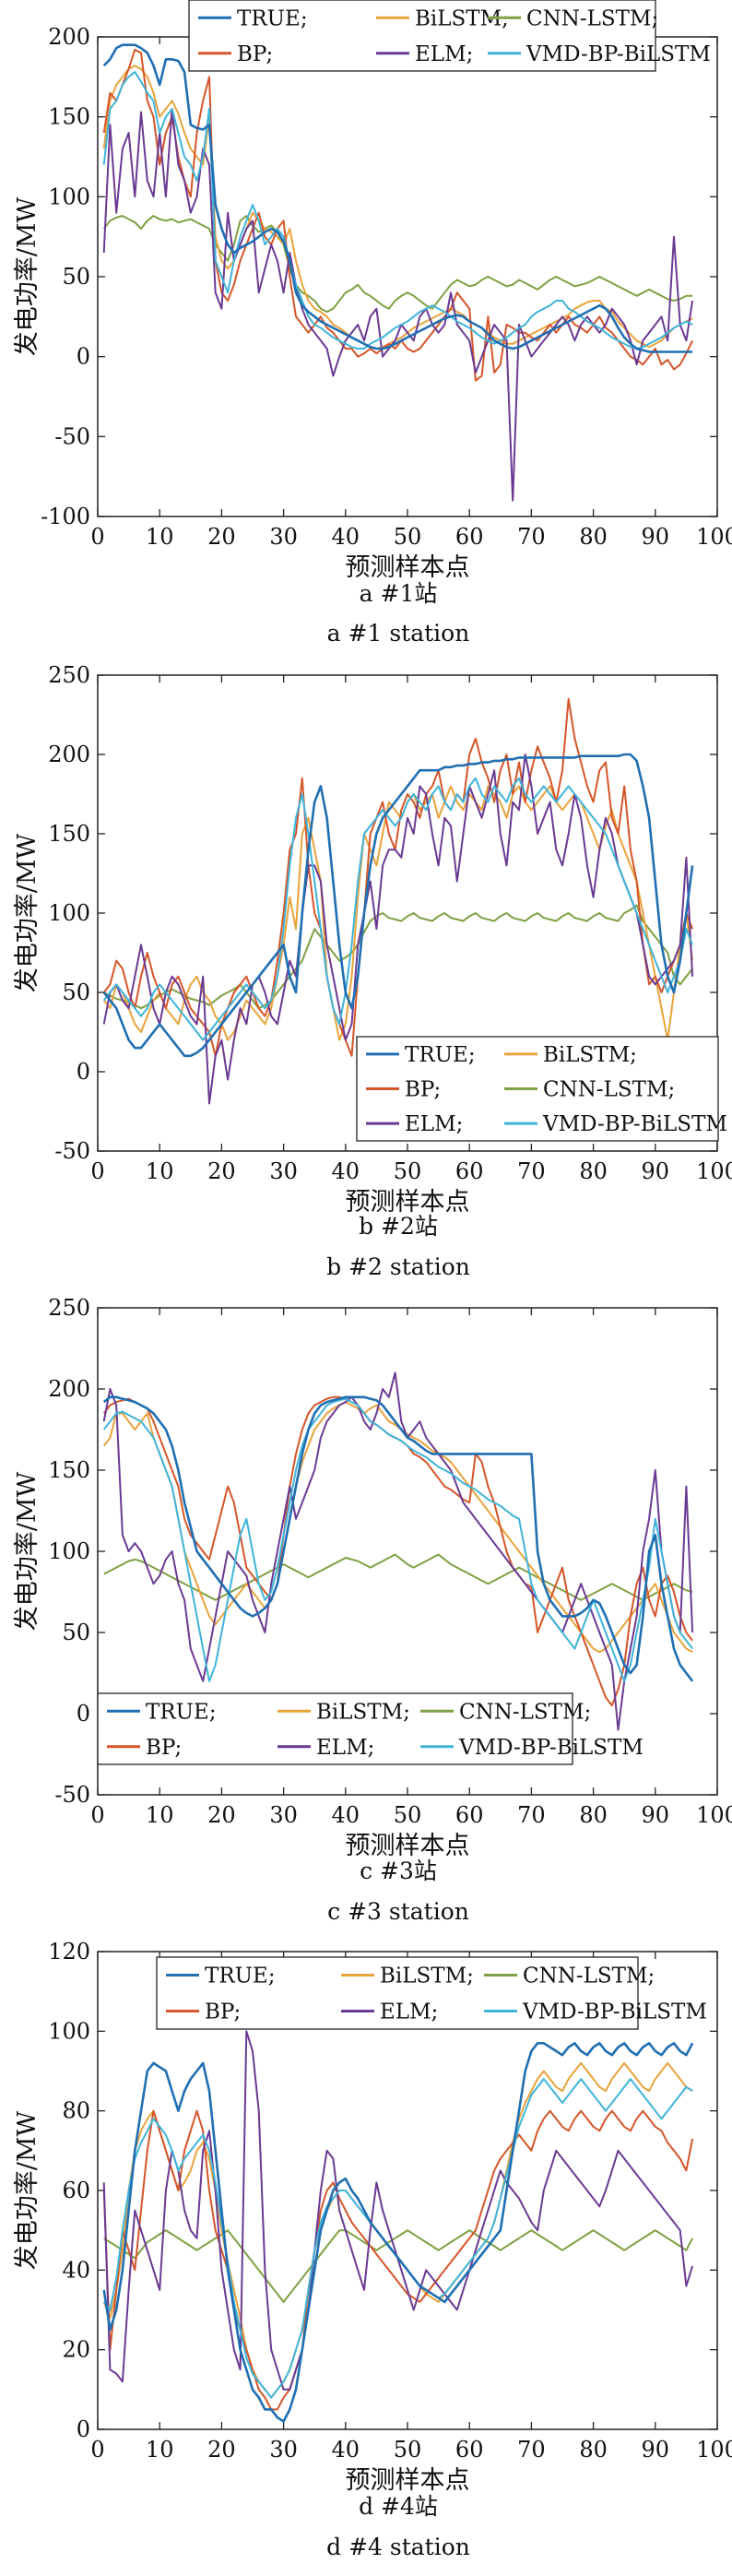 The height and width of the screenshot is (2576, 732). What do you see at coordinates (398, 2506) in the screenshot?
I see `caption-cn: d #4站` at bounding box center [398, 2506].